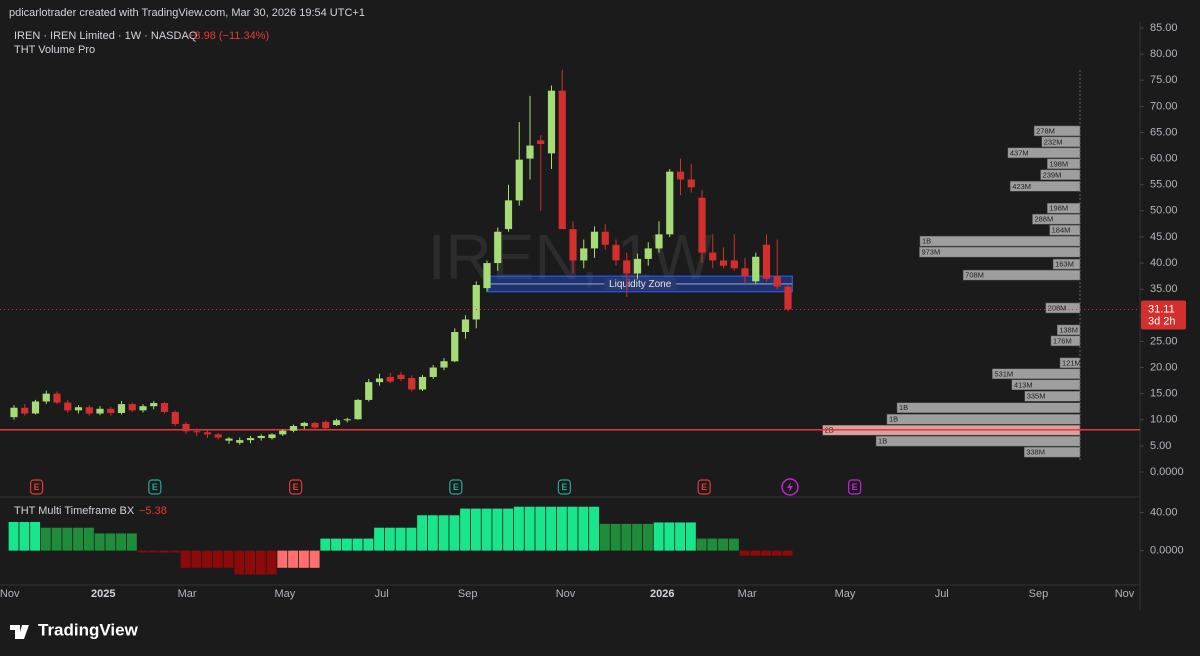  What do you see at coordinates (1164, 132) in the screenshot?
I see `y-tick-label: 65.00` at bounding box center [1164, 132].